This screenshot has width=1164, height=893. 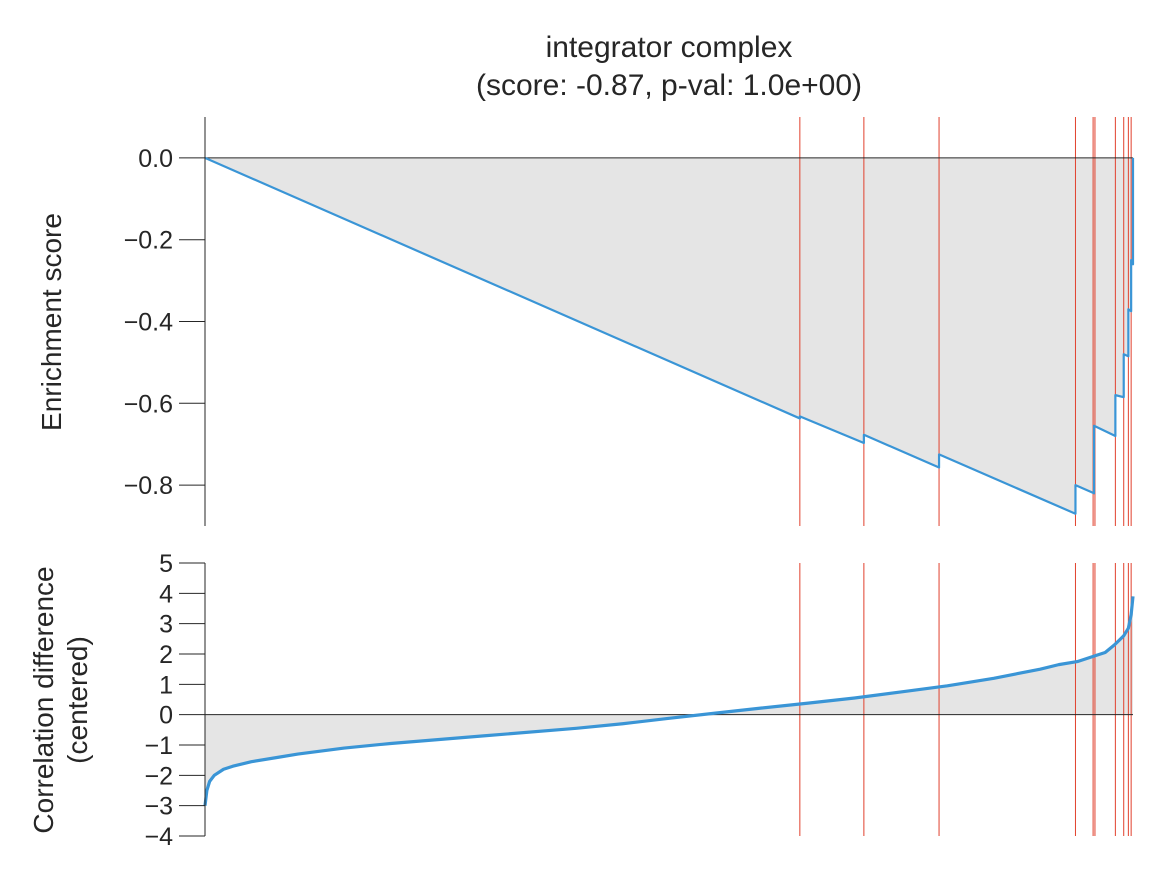 I want to click on ranked-metric-y-tick-label: 1, so click(x=166, y=685).